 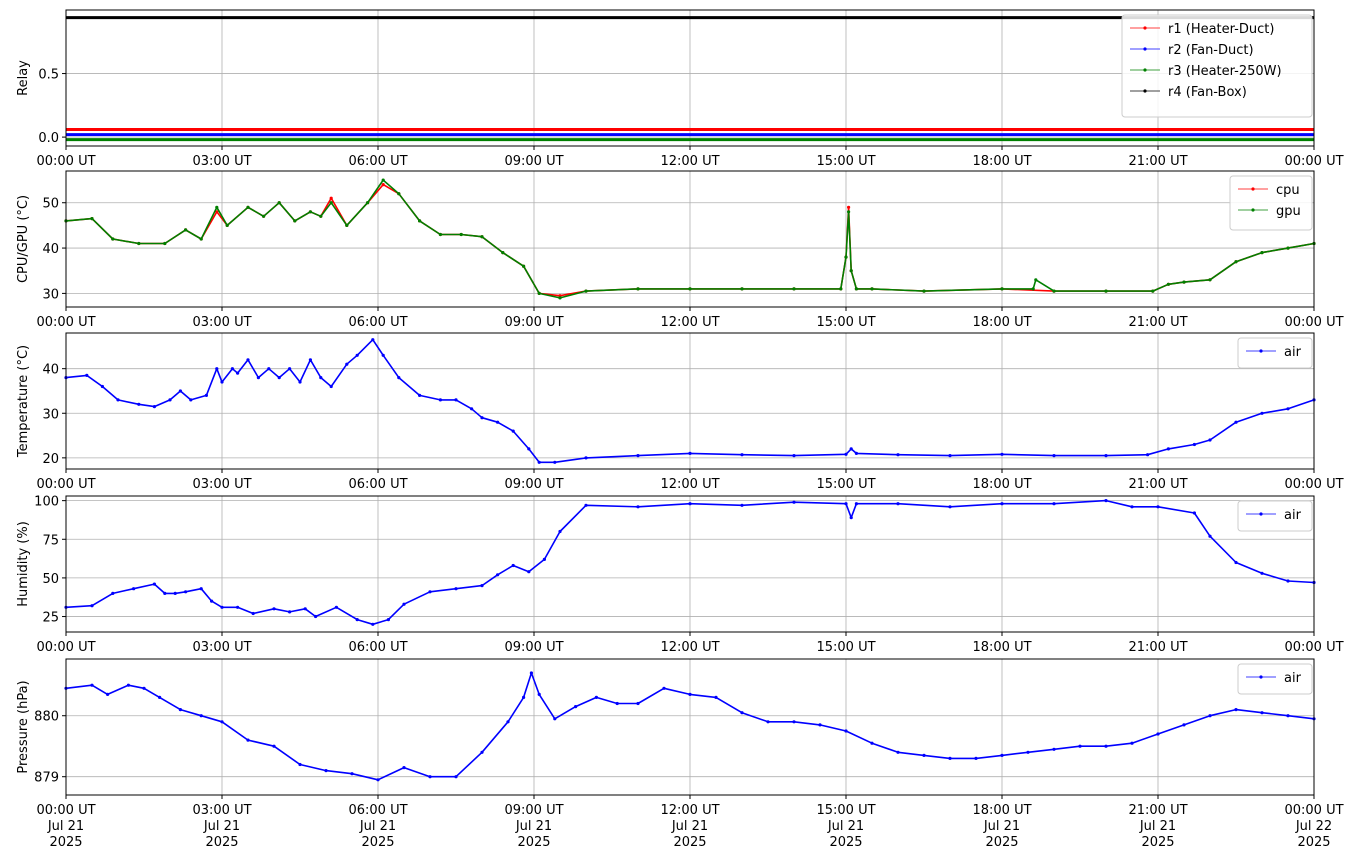 What do you see at coordinates (1313, 826) in the screenshot?
I see `x-date-label: Jul 22` at bounding box center [1313, 826].